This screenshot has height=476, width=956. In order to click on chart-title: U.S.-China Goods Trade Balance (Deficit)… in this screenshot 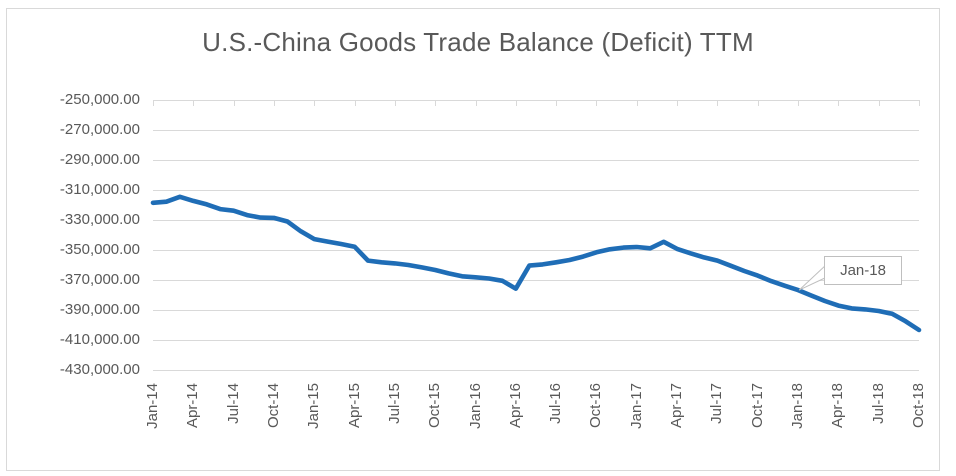, I will do `click(478, 42)`.